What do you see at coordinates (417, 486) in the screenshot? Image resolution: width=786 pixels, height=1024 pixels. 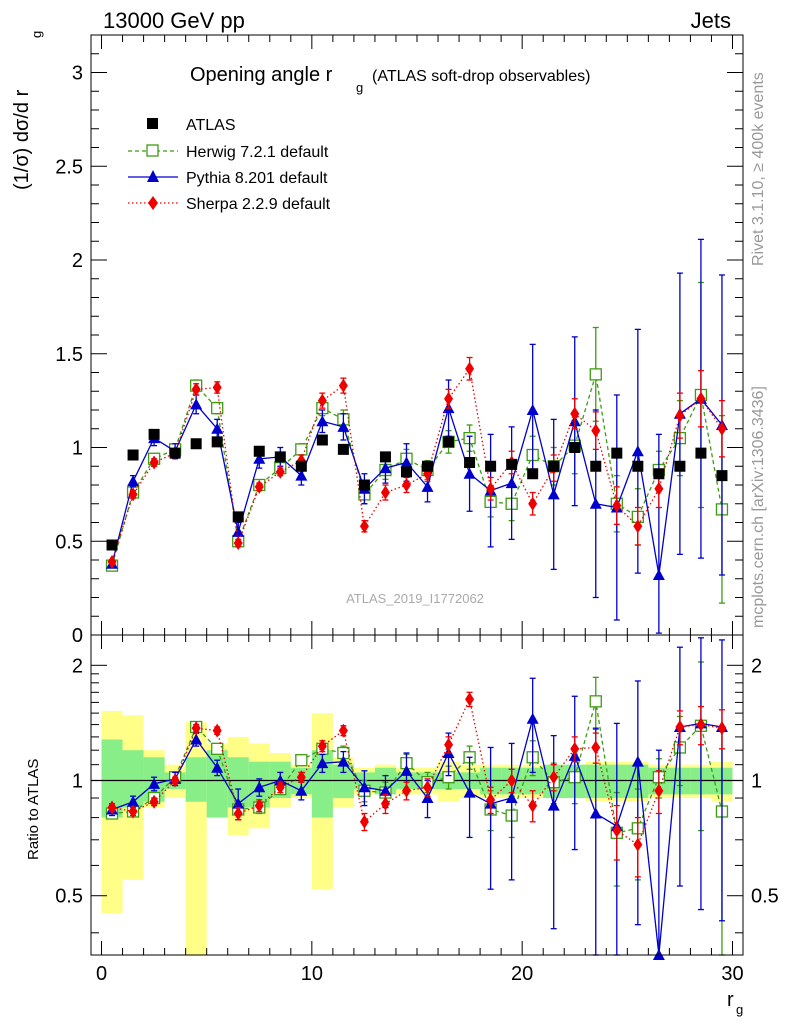 I see `main-line-pythia` at bounding box center [417, 486].